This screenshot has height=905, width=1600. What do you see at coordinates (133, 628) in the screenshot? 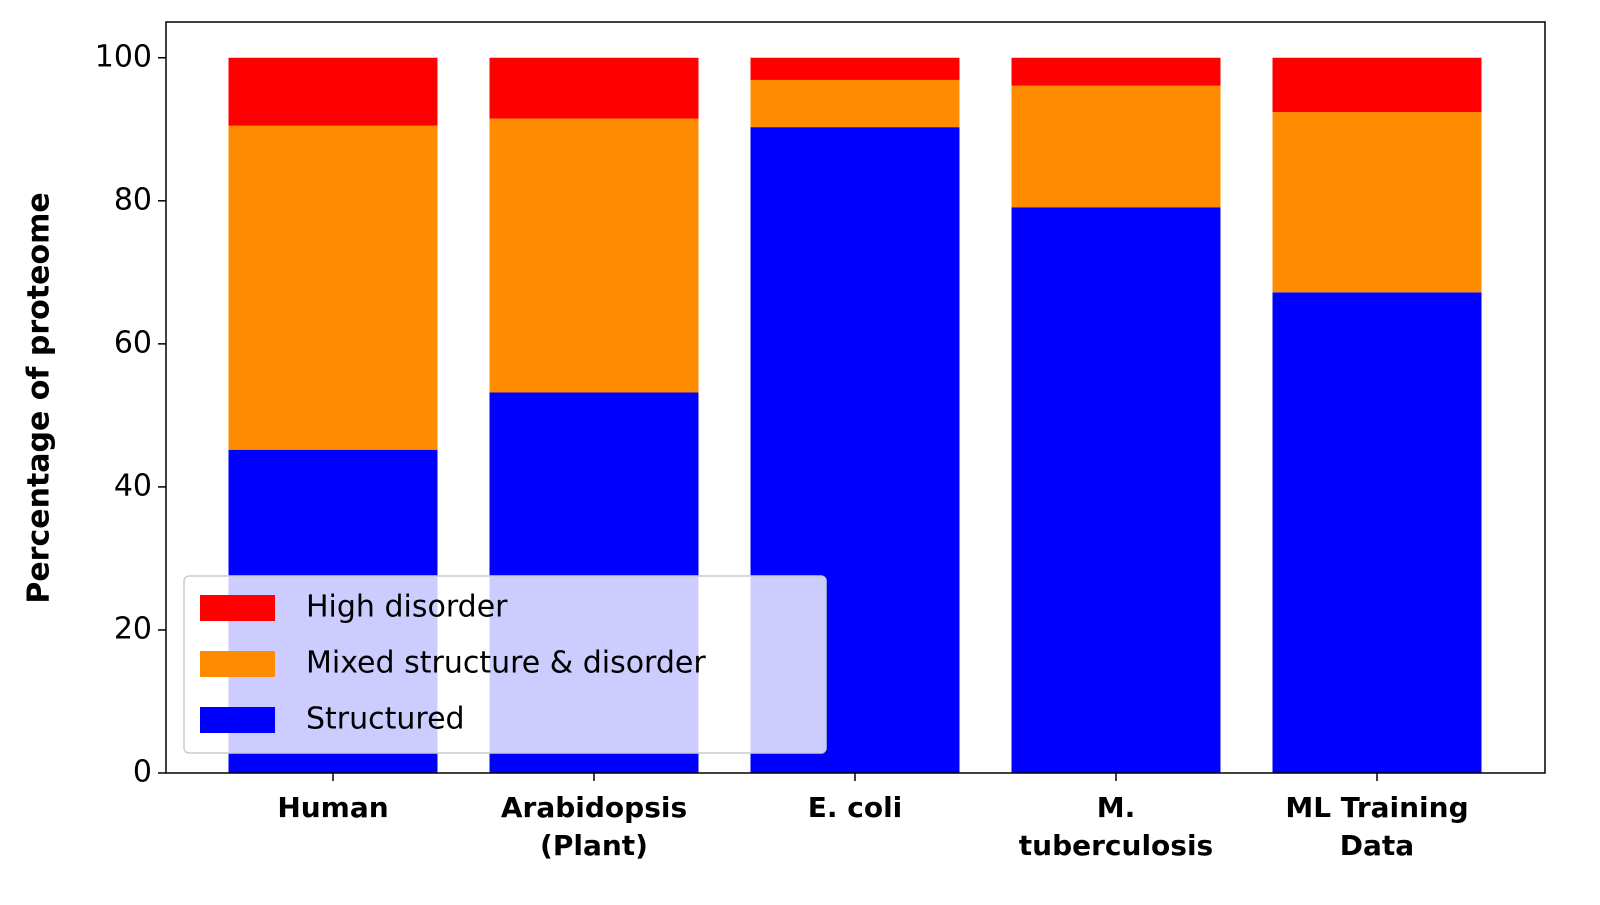
I see `y-tick-label: 20` at bounding box center [133, 628].